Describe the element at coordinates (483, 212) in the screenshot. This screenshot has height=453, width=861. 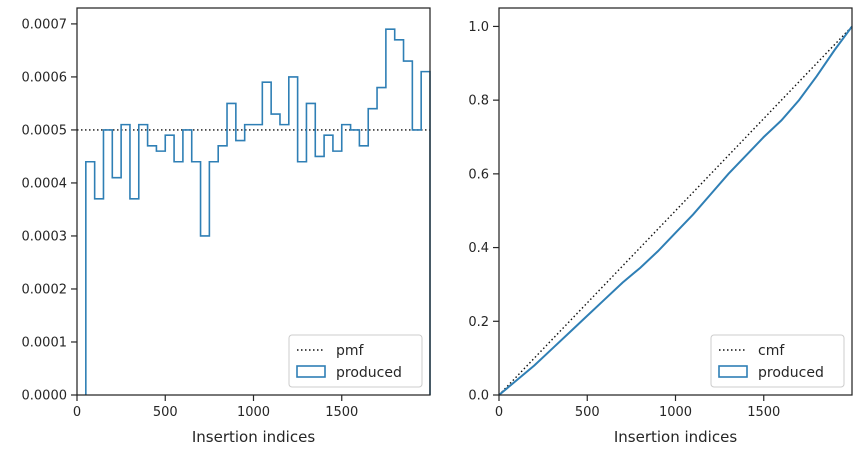
I see `cmf-y-ticks: 0.0 0.2 0.4 0.6 0.8 1.0` at that location.